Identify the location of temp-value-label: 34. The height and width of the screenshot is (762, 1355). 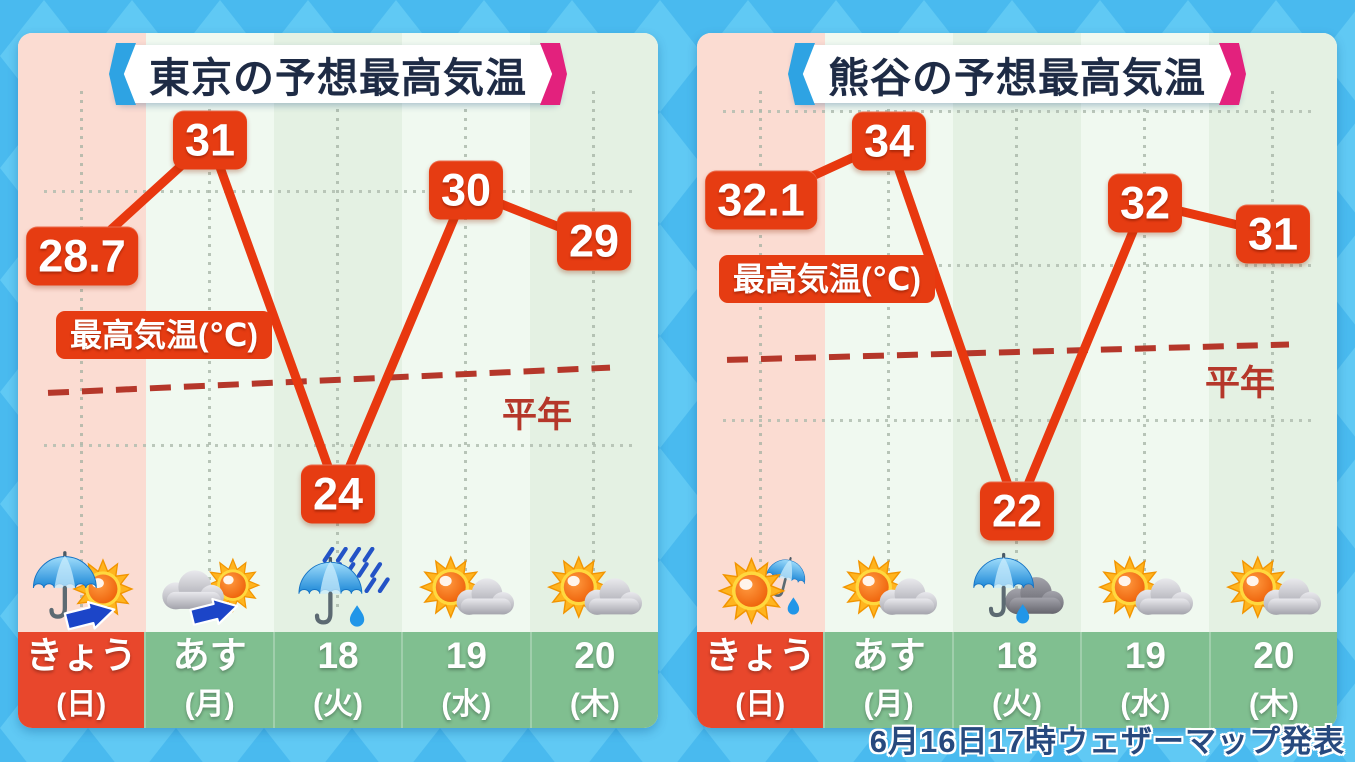
(889, 141).